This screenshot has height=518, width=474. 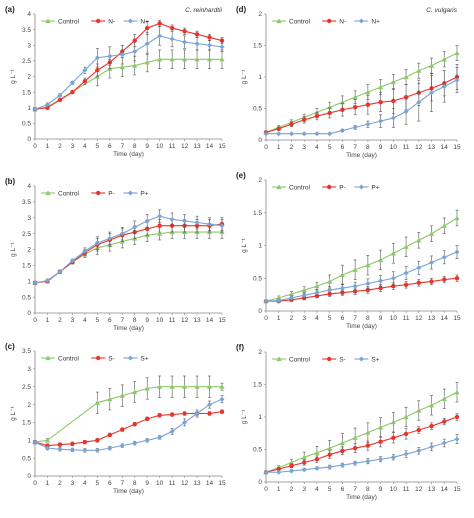 What do you see at coordinates (381, 489) in the screenshot?
I see `x-tick-label: 9` at bounding box center [381, 489].